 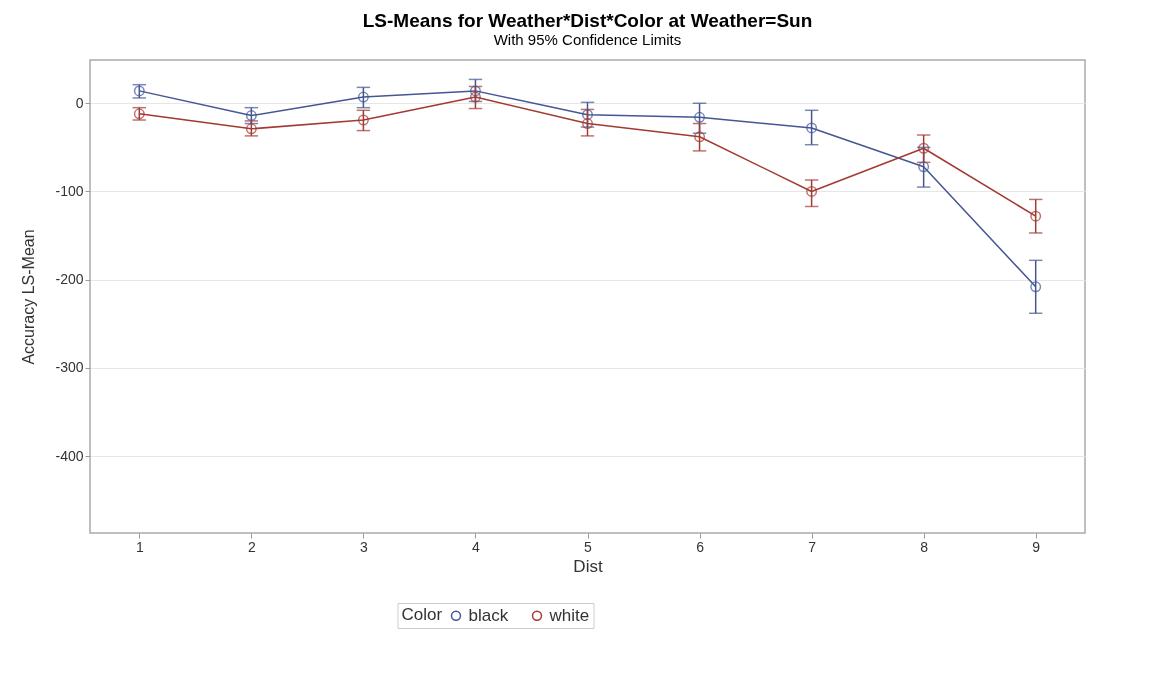 I want to click on x-tick-label: 4, so click(x=476, y=546).